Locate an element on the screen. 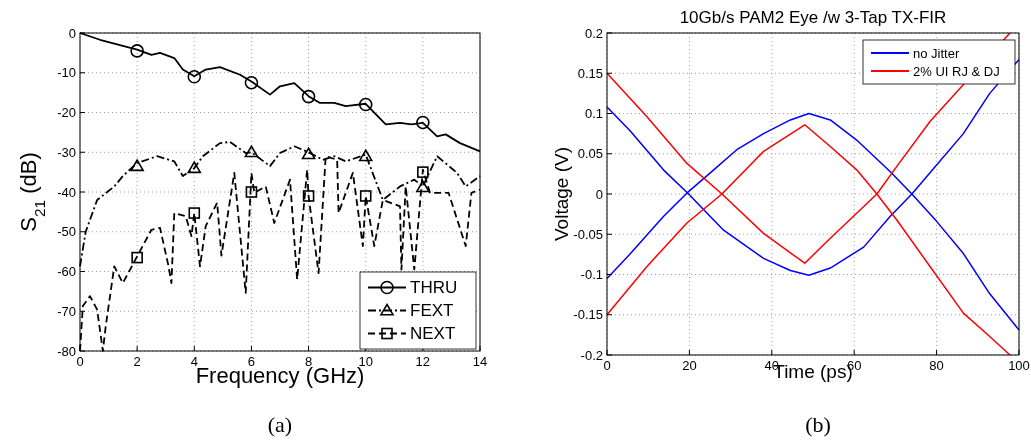 The image size is (1031, 443). y-tick-label: -0.05 is located at coordinates (588, 234).